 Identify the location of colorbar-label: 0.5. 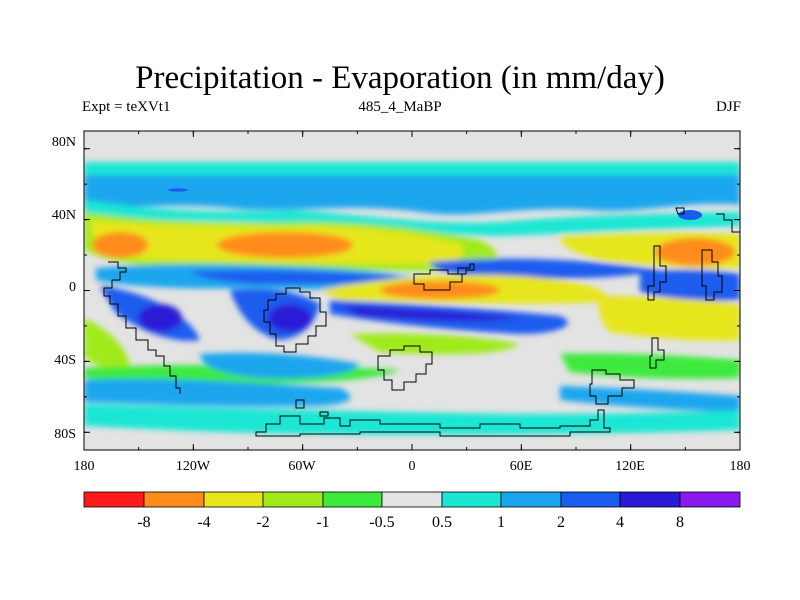
(442, 522).